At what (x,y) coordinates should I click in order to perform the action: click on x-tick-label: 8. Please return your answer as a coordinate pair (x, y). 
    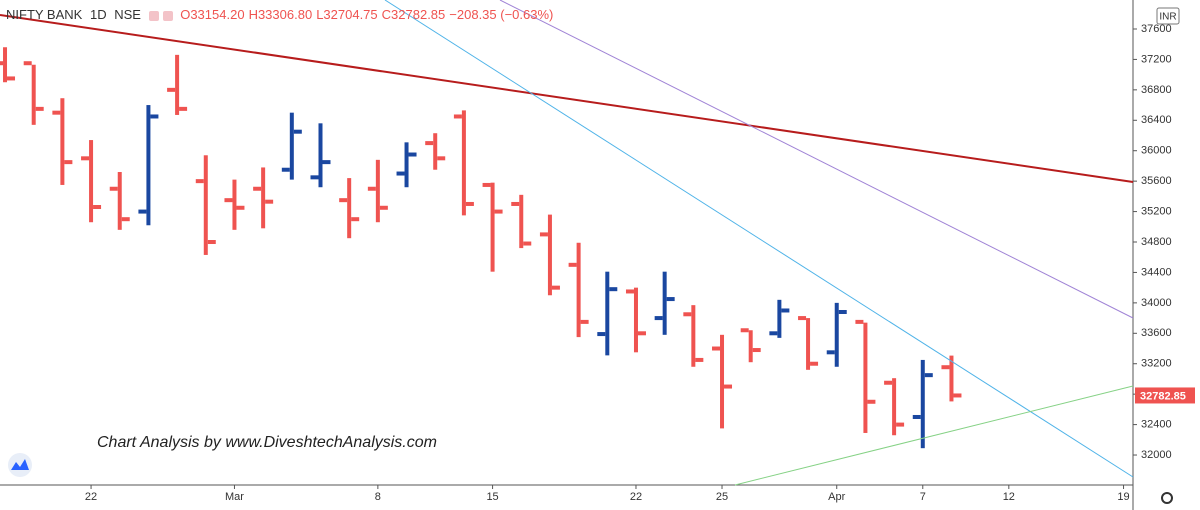
    Looking at the image, I should click on (378, 497).